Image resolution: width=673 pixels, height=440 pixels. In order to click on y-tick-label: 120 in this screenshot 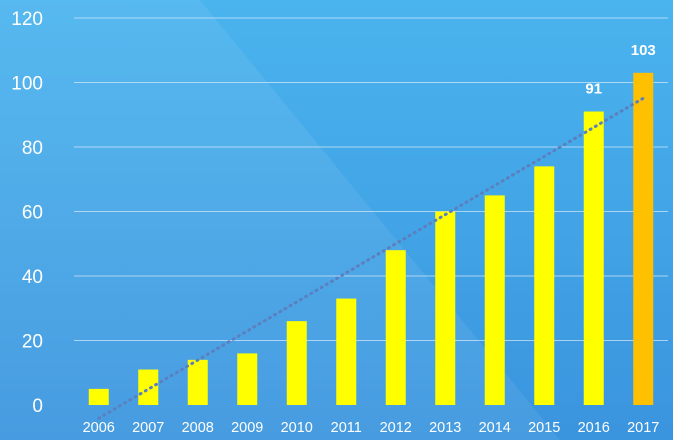, I will do `click(27, 19)`.